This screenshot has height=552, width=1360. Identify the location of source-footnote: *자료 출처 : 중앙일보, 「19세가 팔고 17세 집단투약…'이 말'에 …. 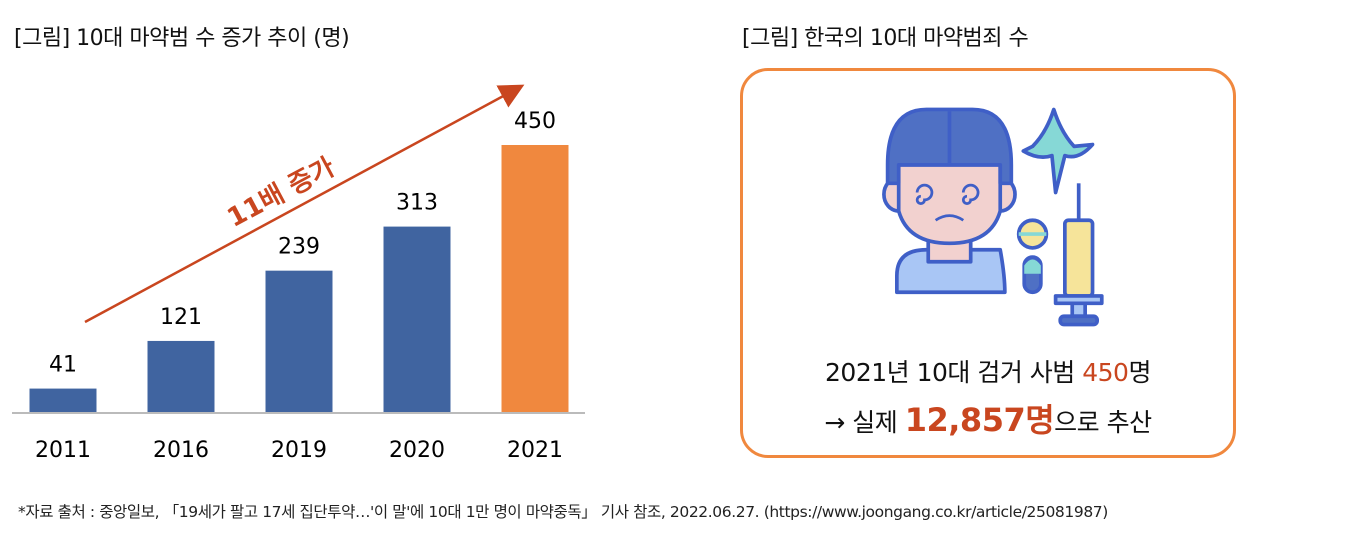
(563, 512).